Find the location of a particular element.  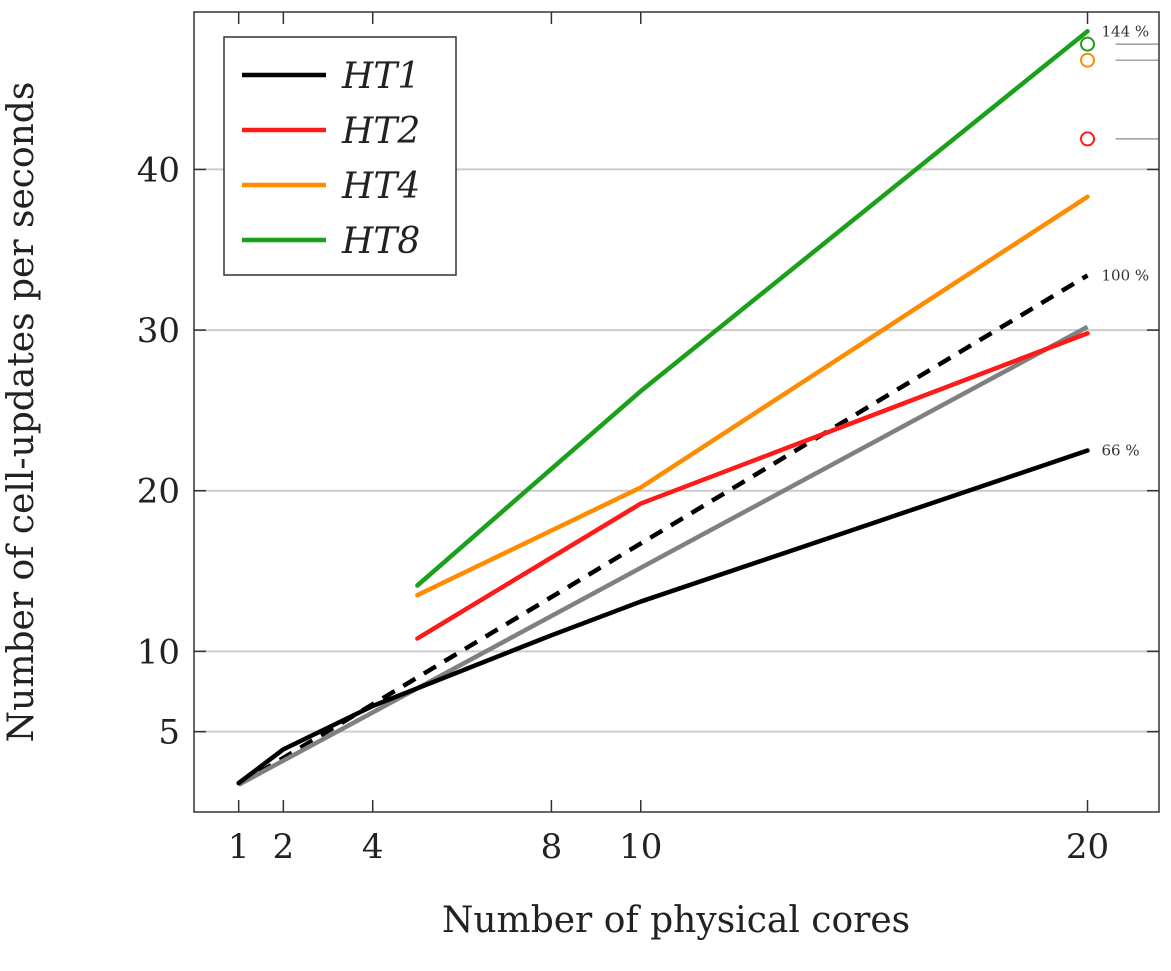

x-tick-label-1: 1 is located at coordinates (239, 847).